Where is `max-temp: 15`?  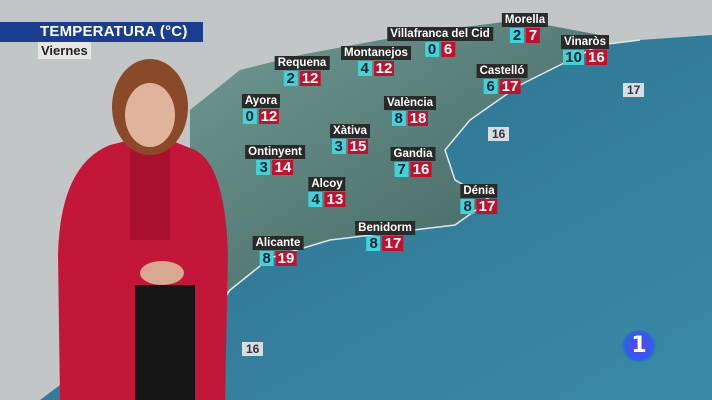 max-temp: 15 is located at coordinates (358, 146).